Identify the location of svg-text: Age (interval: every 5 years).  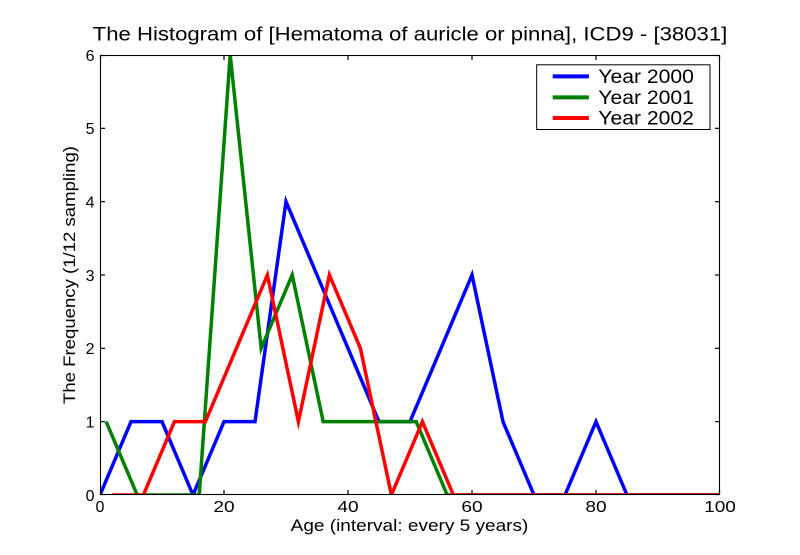
(410, 525).